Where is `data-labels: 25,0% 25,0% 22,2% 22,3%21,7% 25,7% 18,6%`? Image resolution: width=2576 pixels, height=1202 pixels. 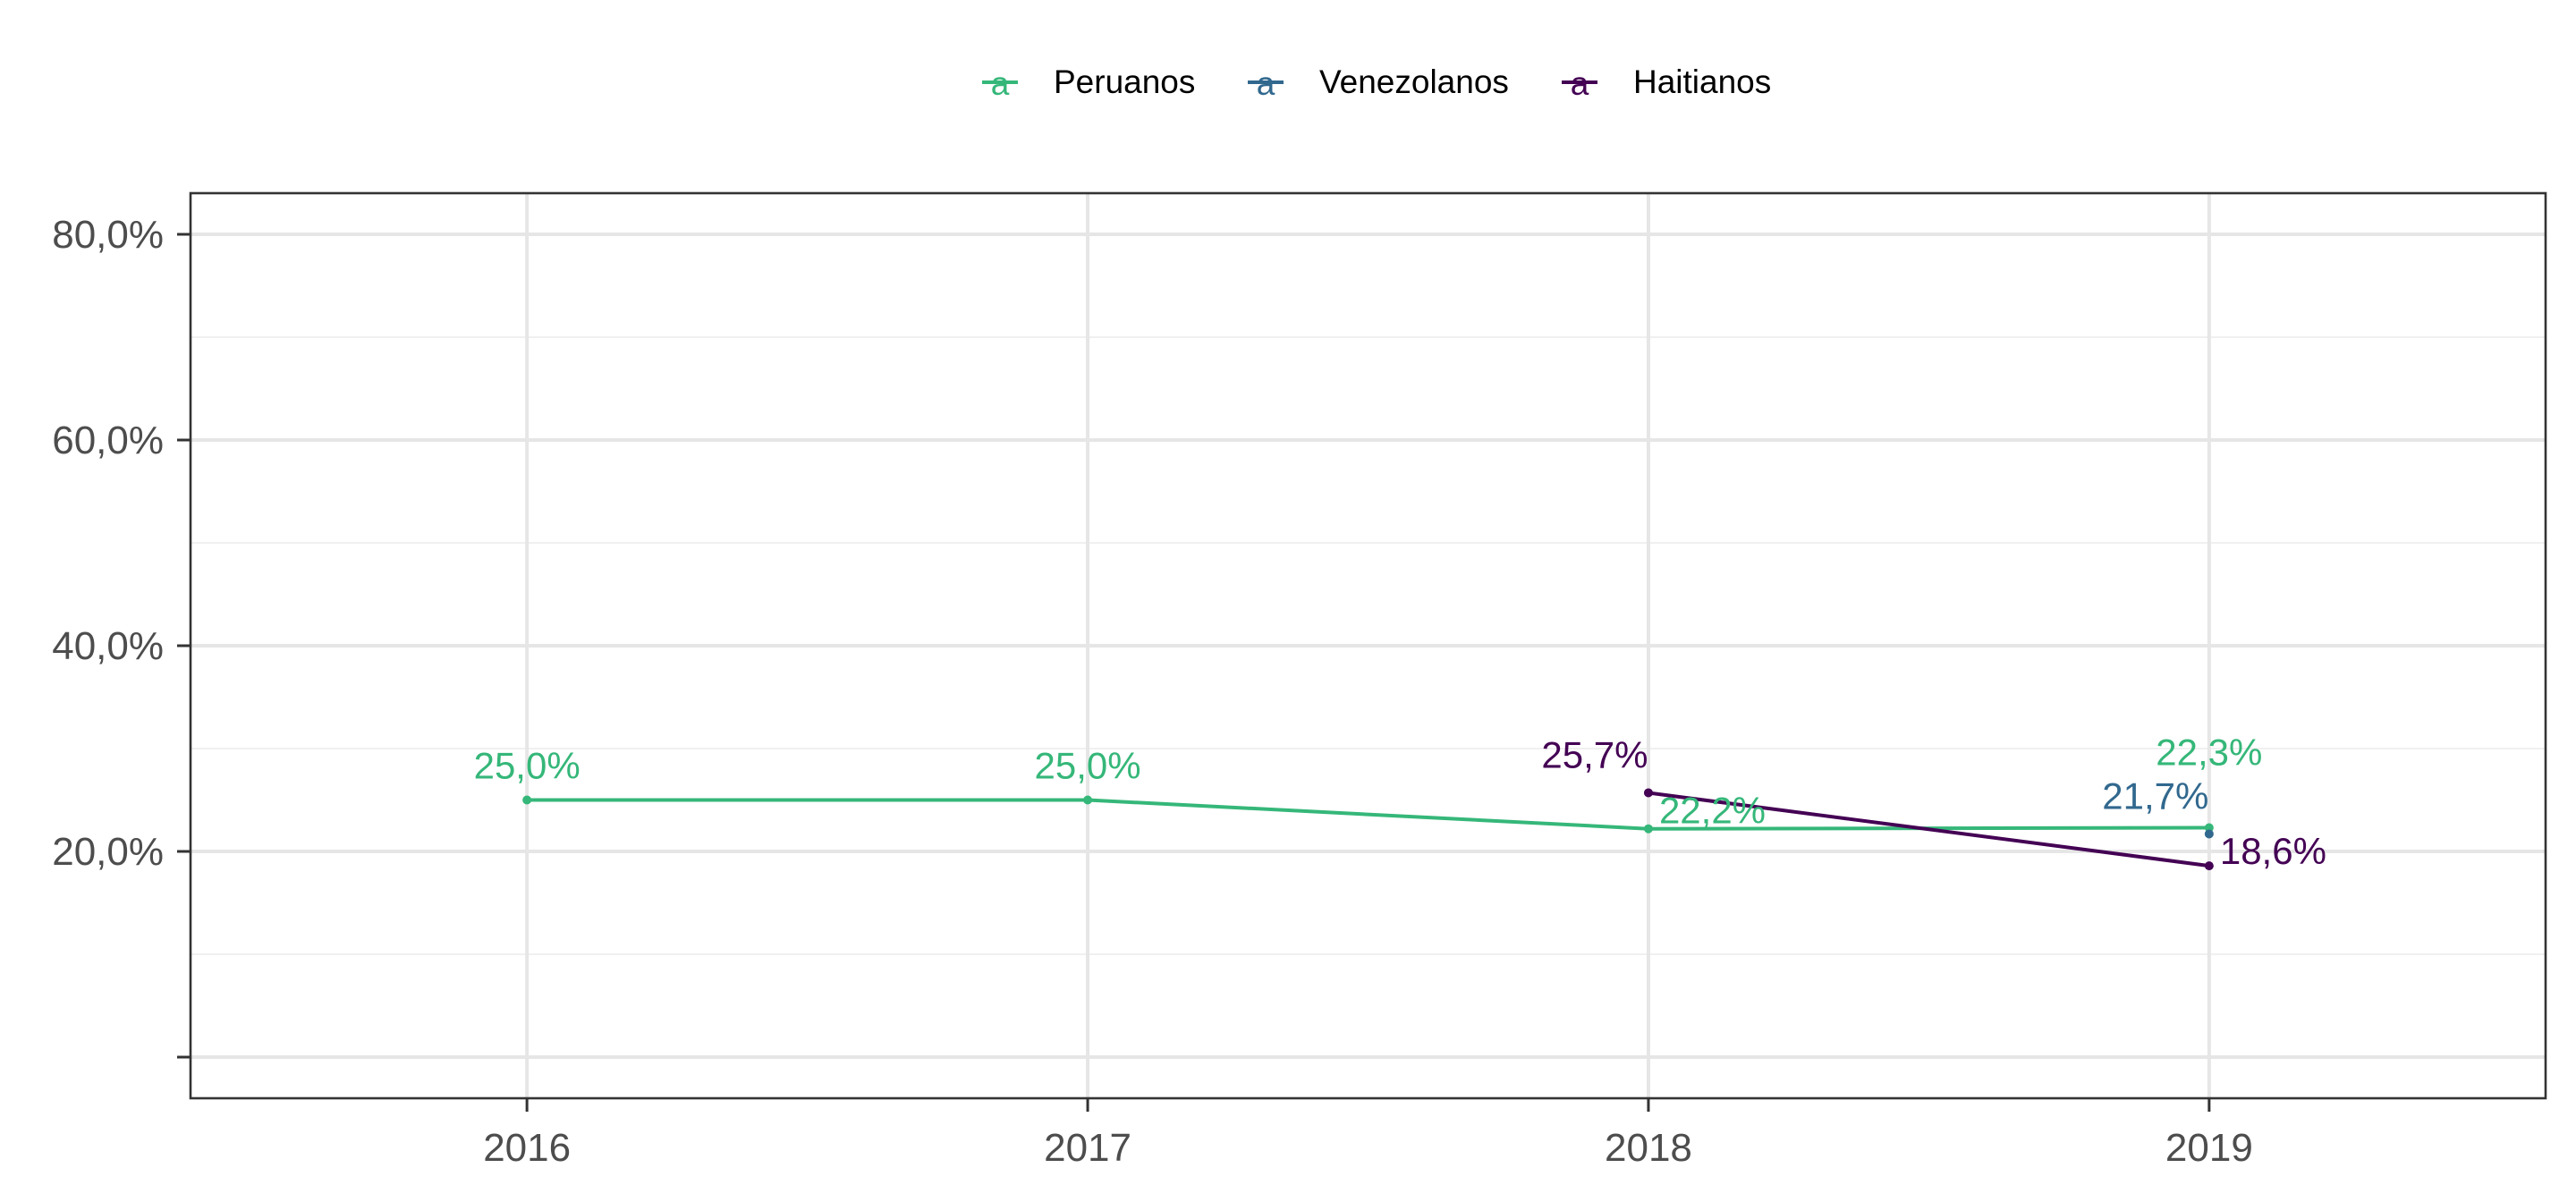 data-labels: 25,0% 25,0% 22,2% 22,3%21,7% 25,7% 18,6% is located at coordinates (1400, 802).